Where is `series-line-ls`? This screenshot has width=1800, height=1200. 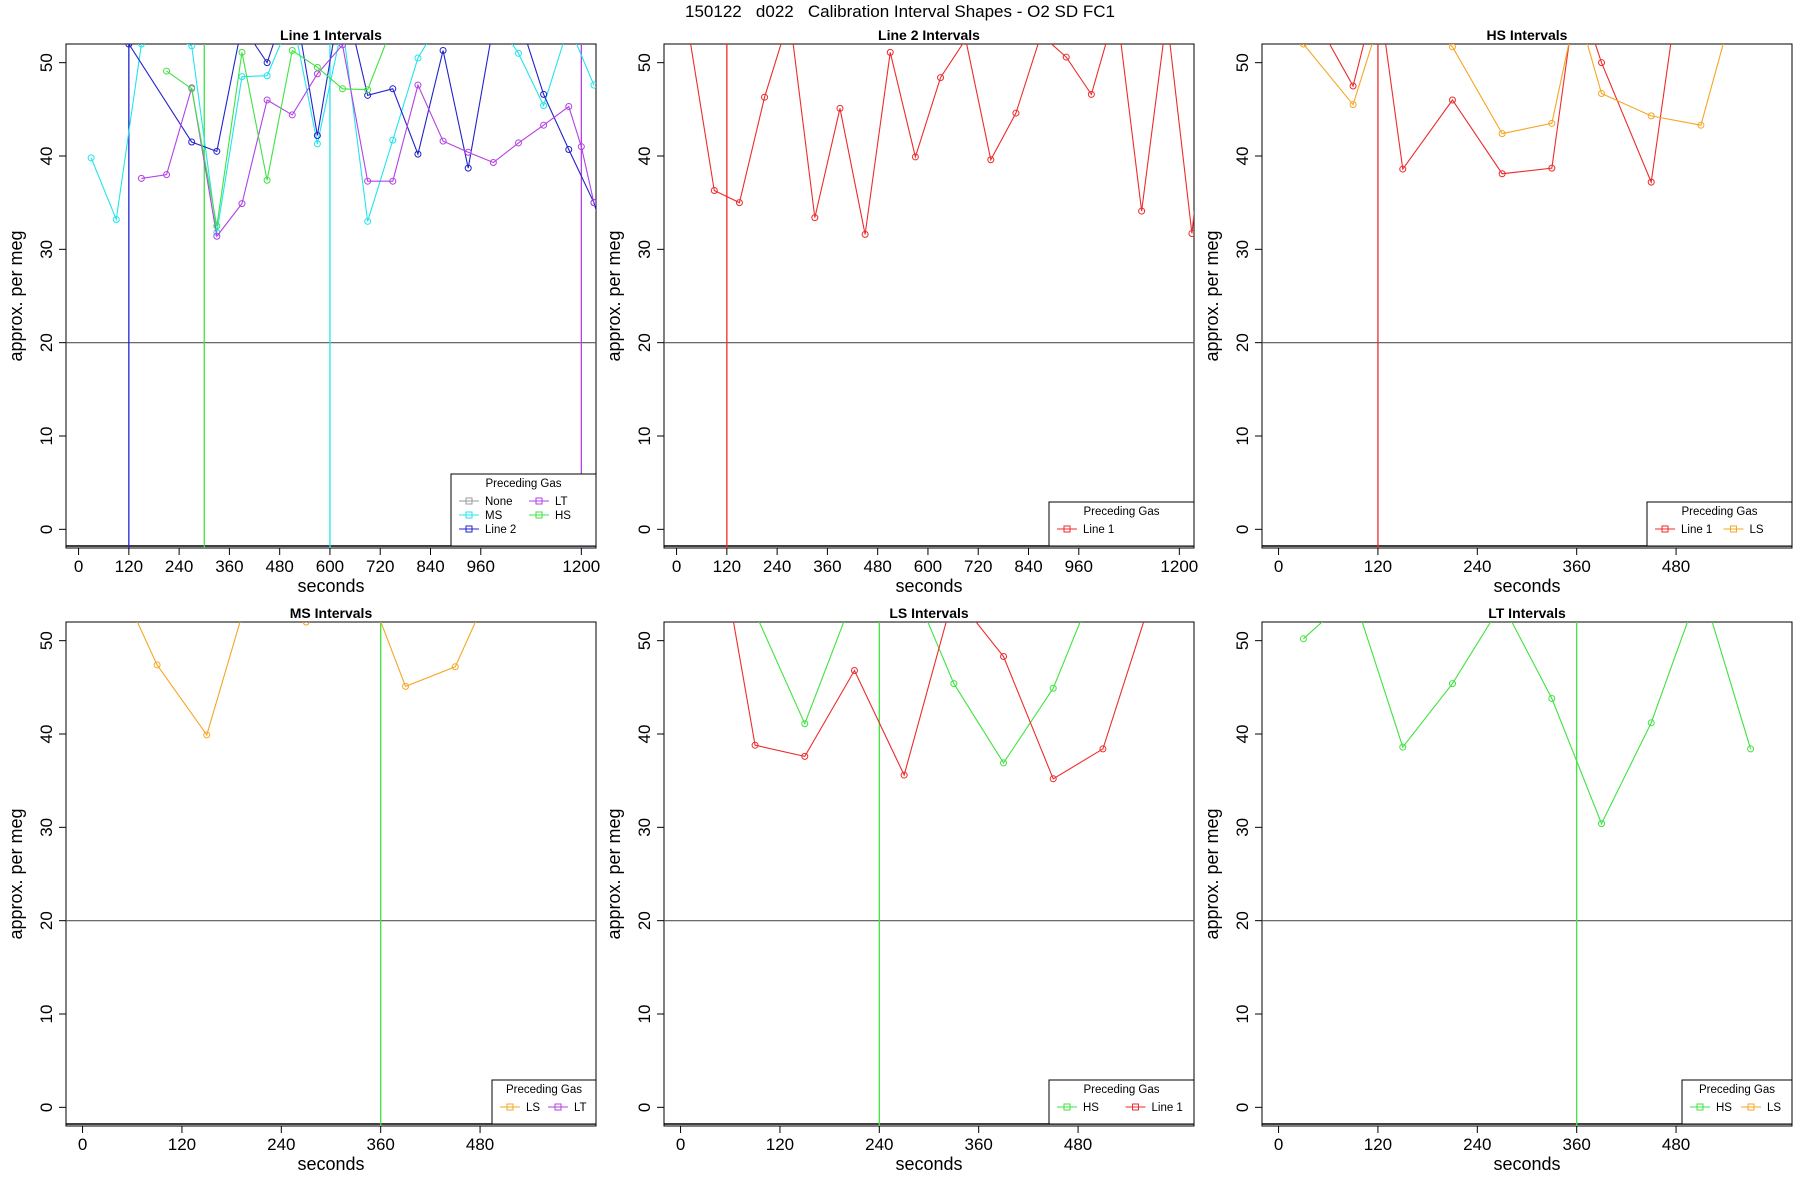 series-line-ls is located at coordinates (1513, 89).